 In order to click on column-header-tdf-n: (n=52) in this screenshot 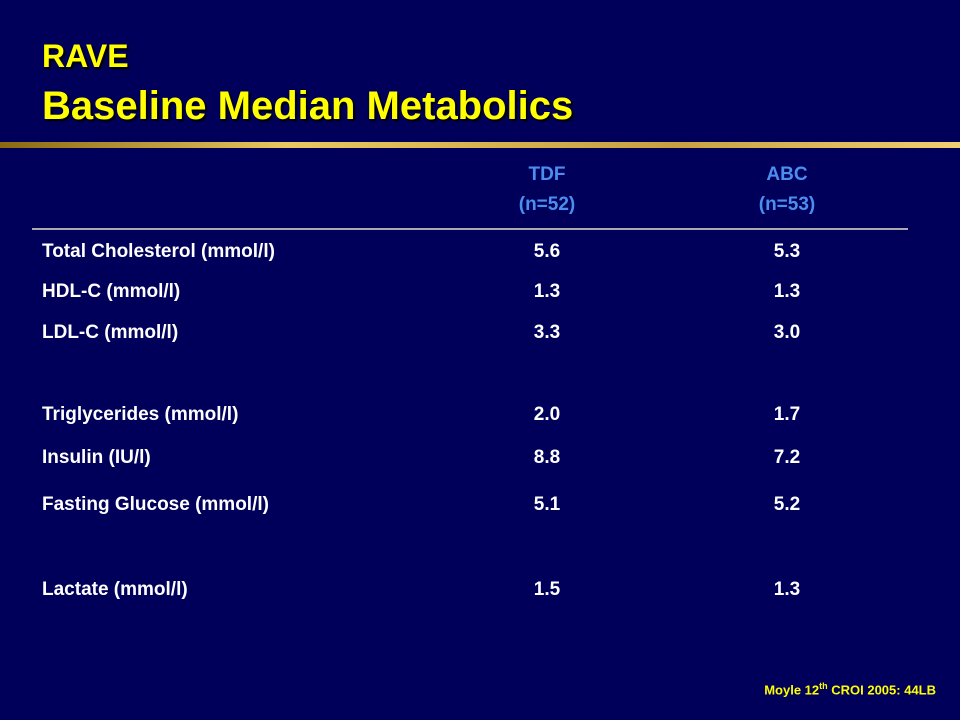, I will do `click(547, 204)`.